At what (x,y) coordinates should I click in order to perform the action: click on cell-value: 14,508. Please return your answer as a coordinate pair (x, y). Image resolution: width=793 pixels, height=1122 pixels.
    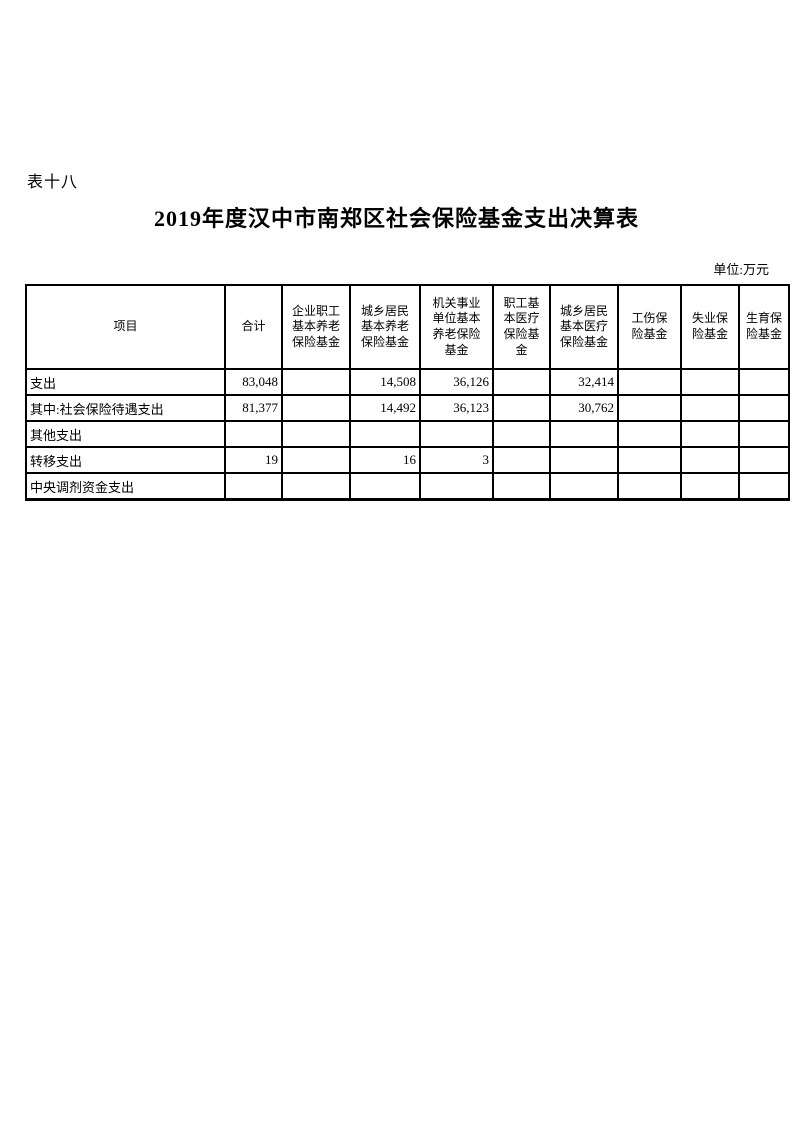
    Looking at the image, I should click on (385, 382).